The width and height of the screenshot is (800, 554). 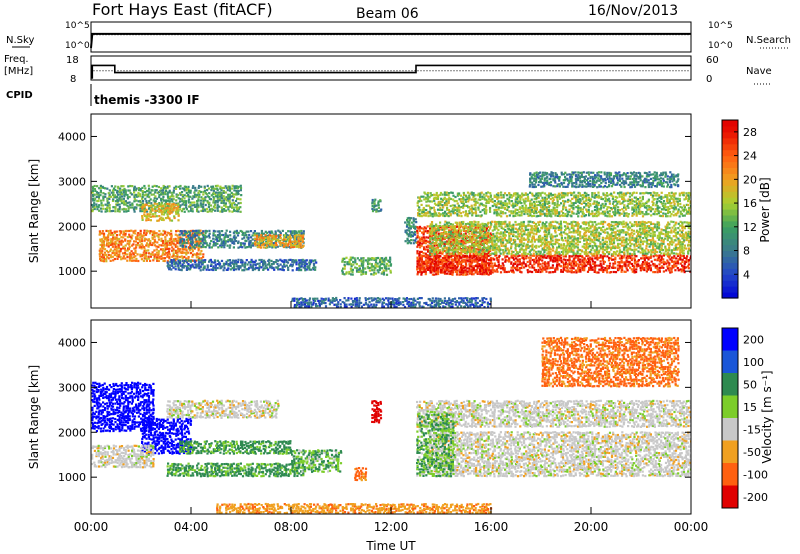 I want to click on station-title: Fort Hays East (fitACF), so click(x=182, y=9).